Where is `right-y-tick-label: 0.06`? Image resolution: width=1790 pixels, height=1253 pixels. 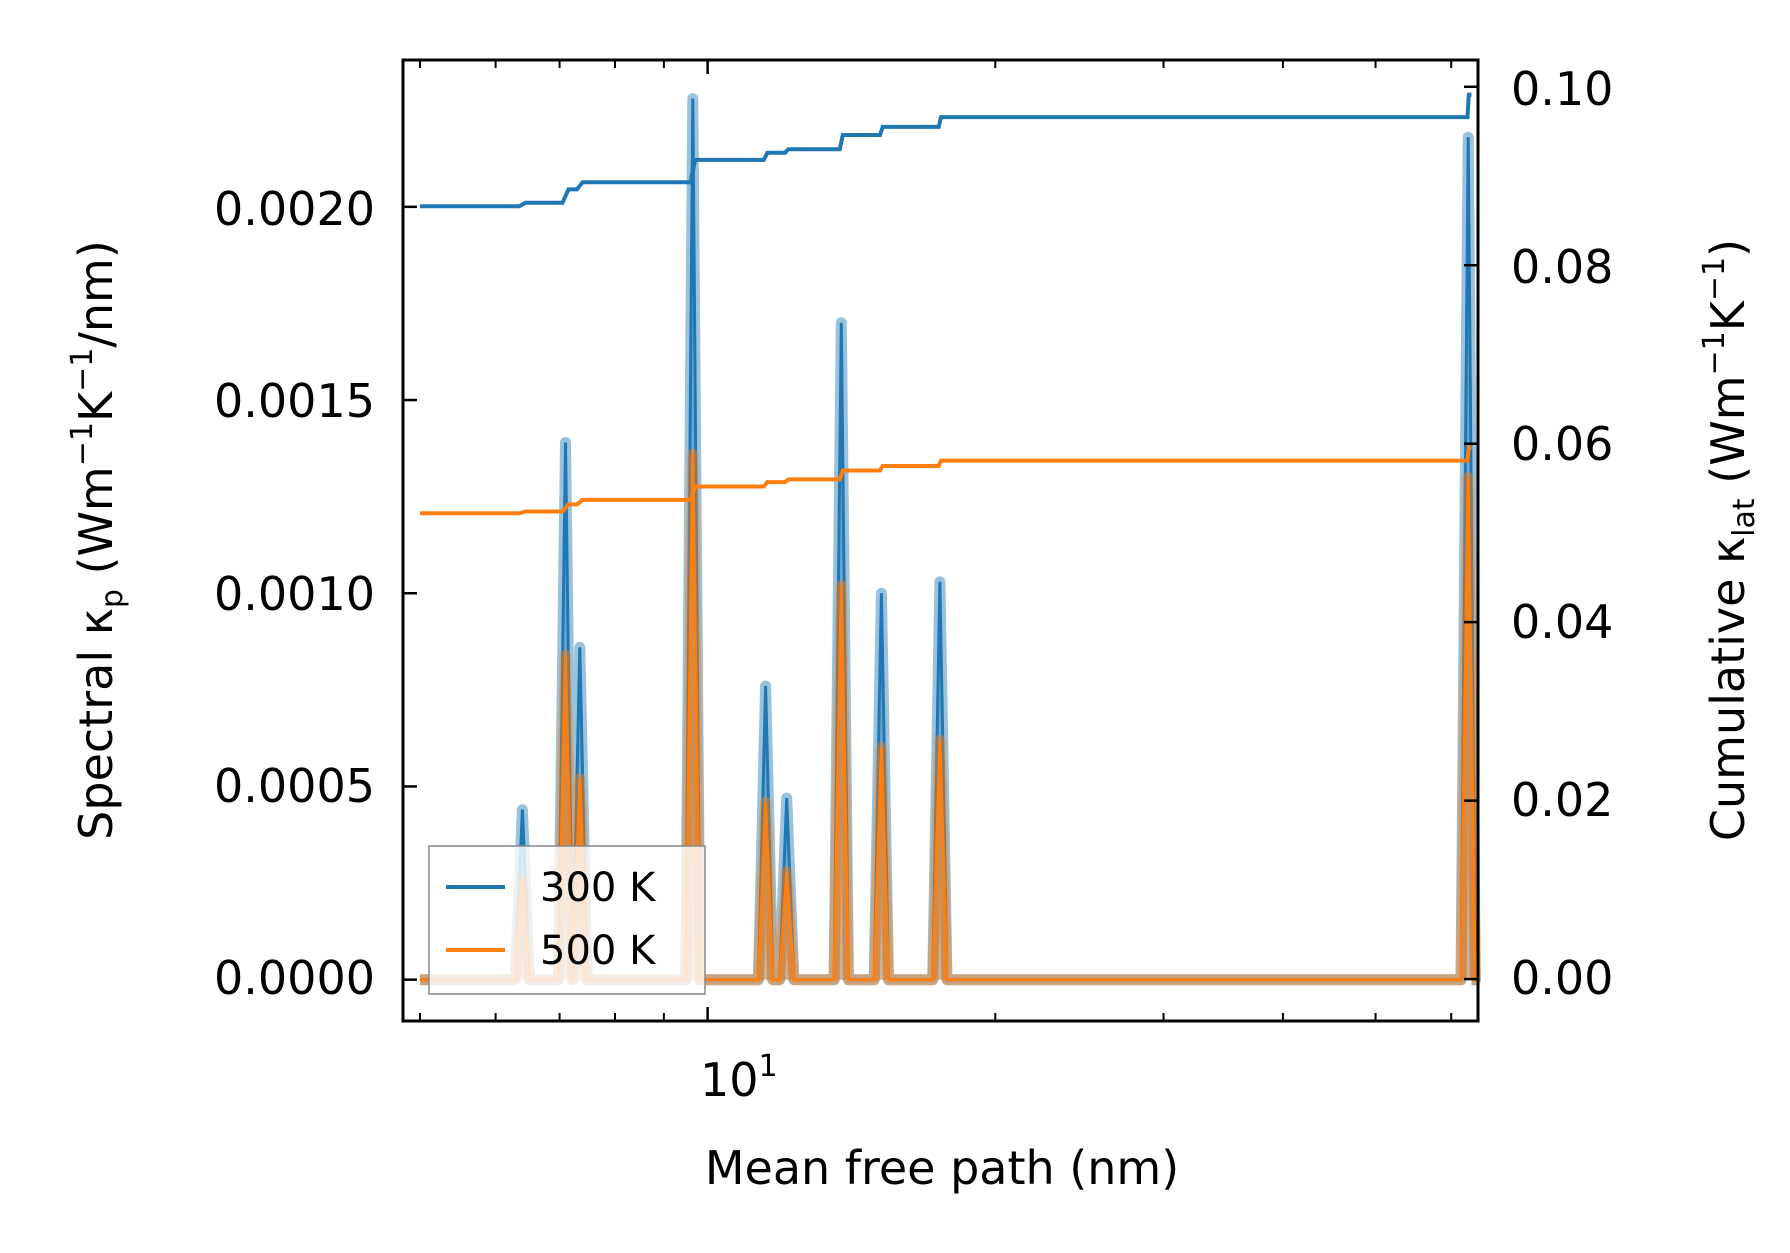
right-y-tick-label: 0.06 is located at coordinates (1562, 444).